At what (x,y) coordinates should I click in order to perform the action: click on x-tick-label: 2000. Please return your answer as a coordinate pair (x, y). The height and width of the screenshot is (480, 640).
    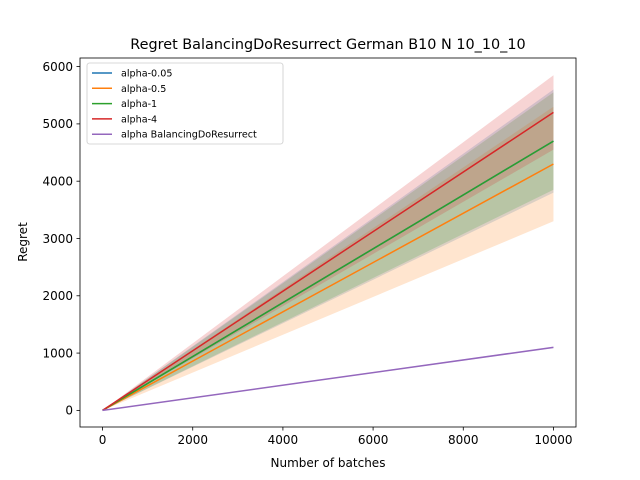
    Looking at the image, I should click on (192, 440).